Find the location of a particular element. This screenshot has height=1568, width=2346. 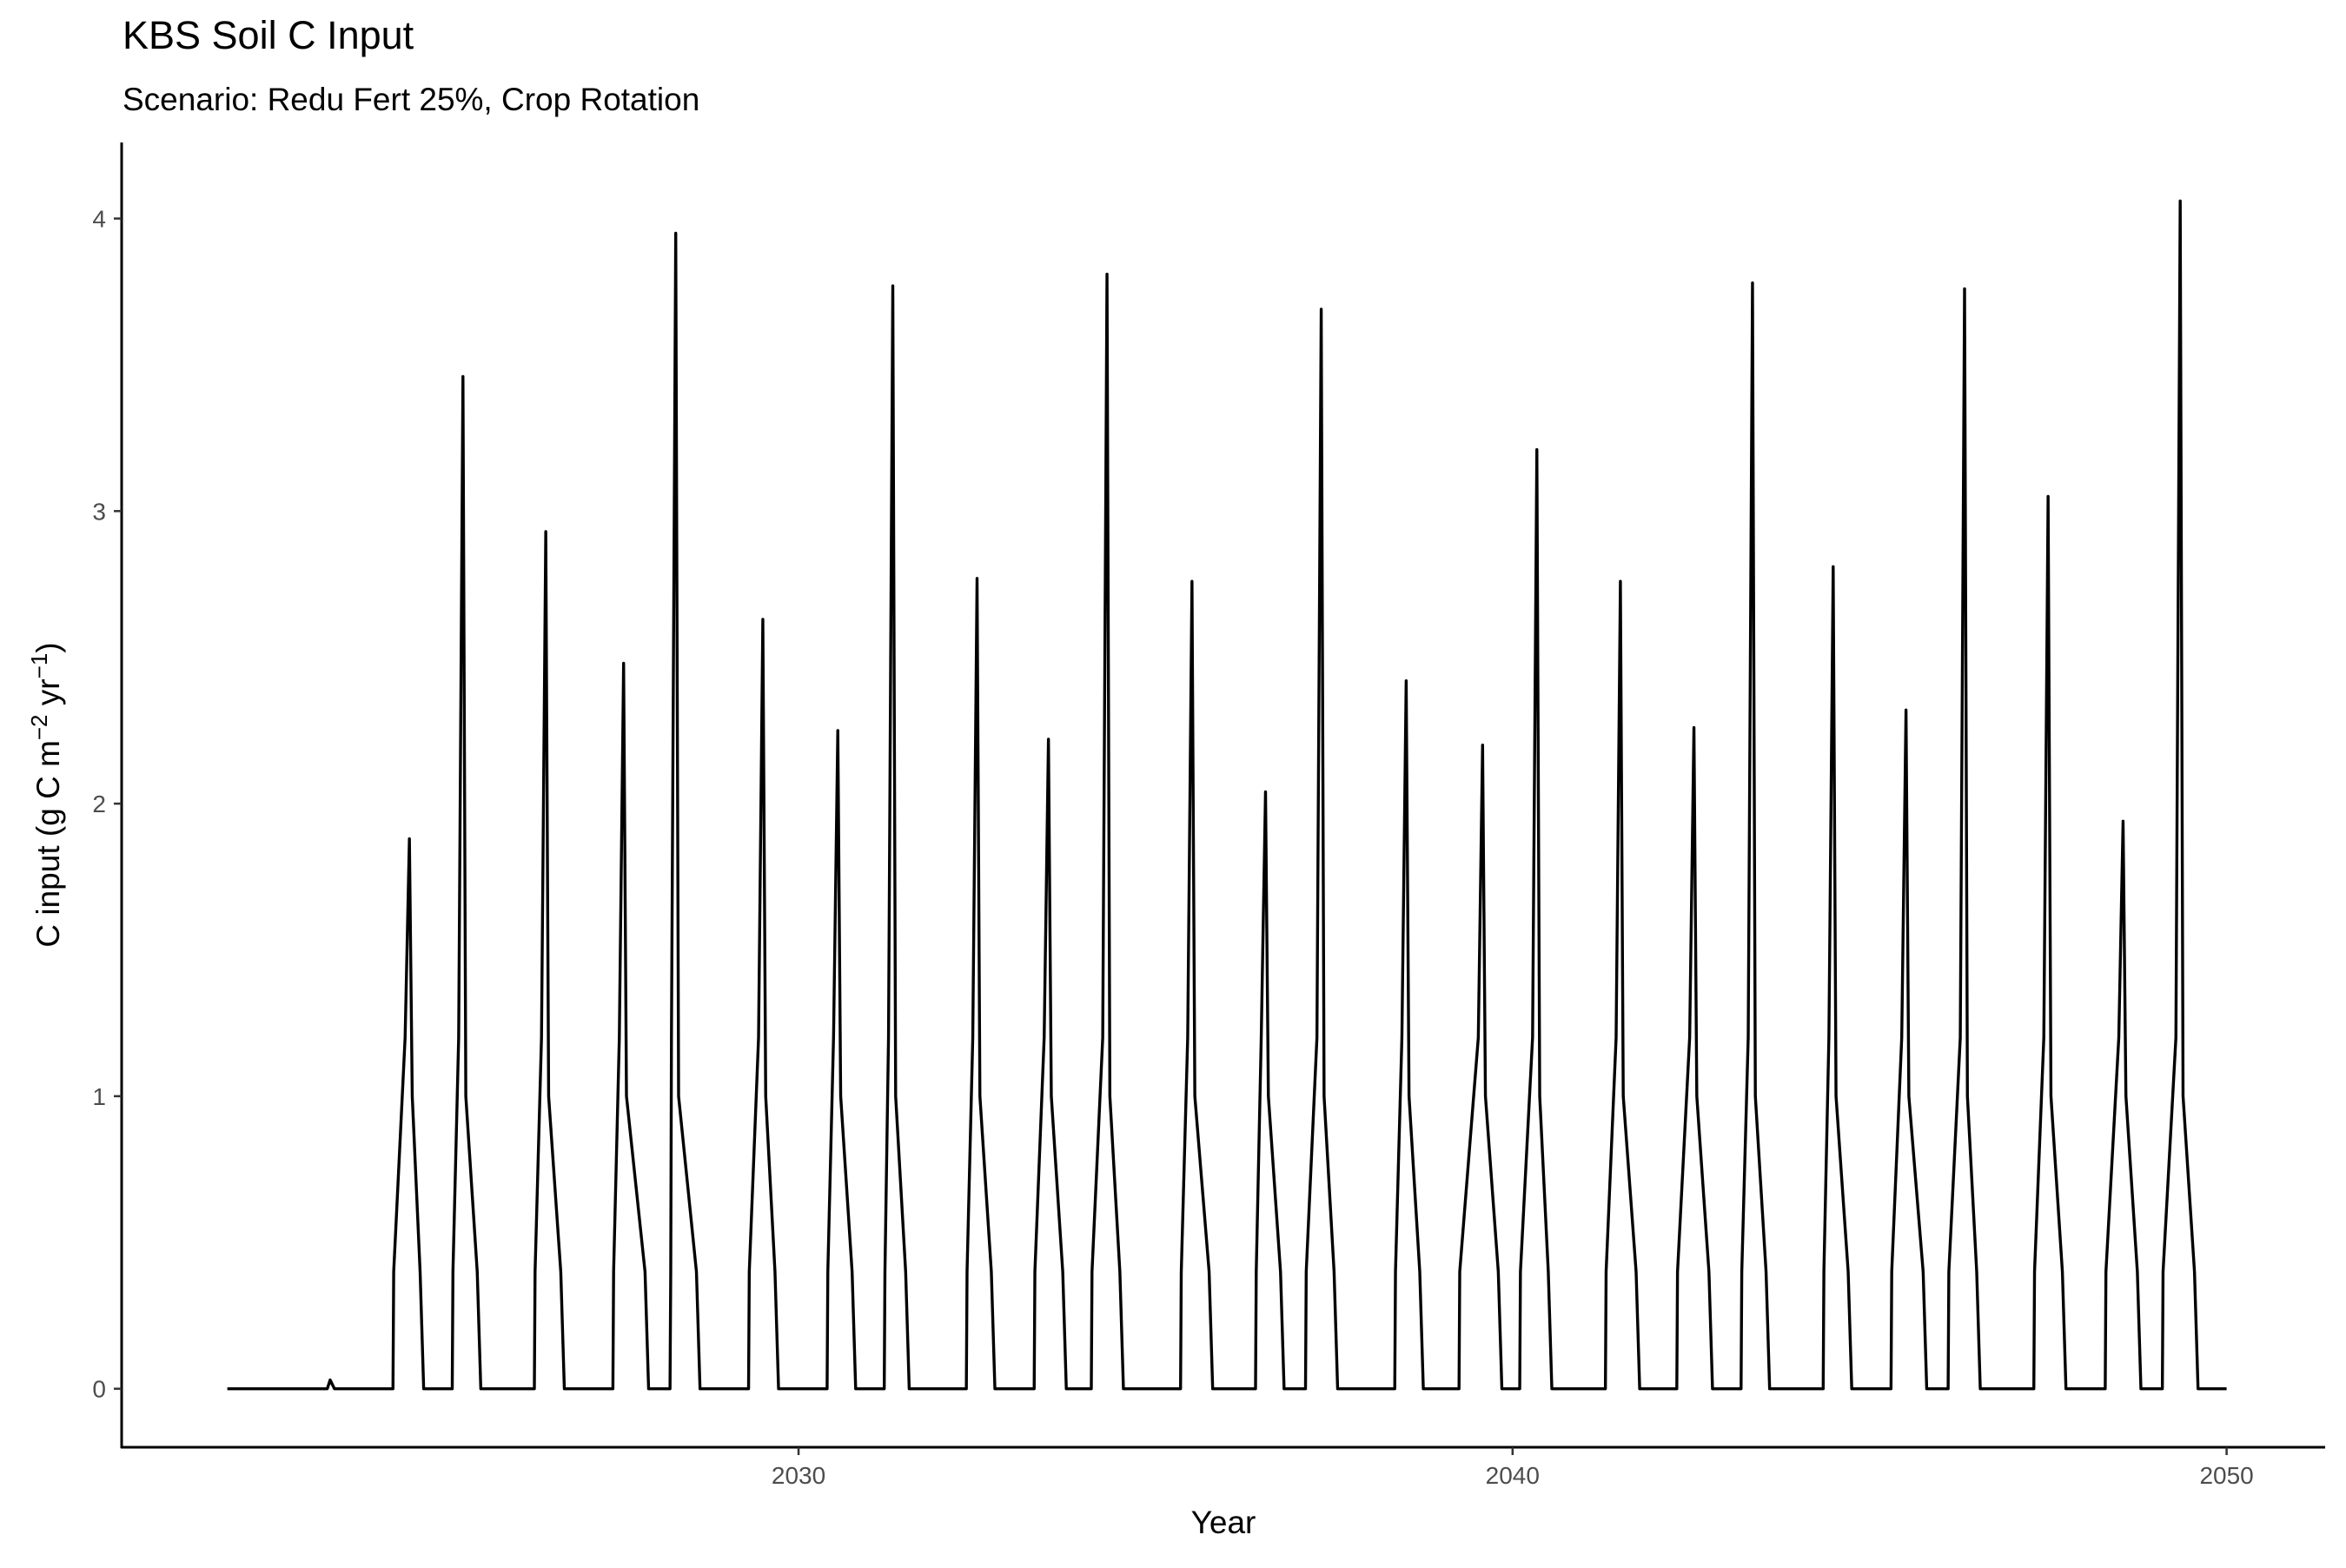

y-axis-title-sup: −1 is located at coordinates (39, 666).